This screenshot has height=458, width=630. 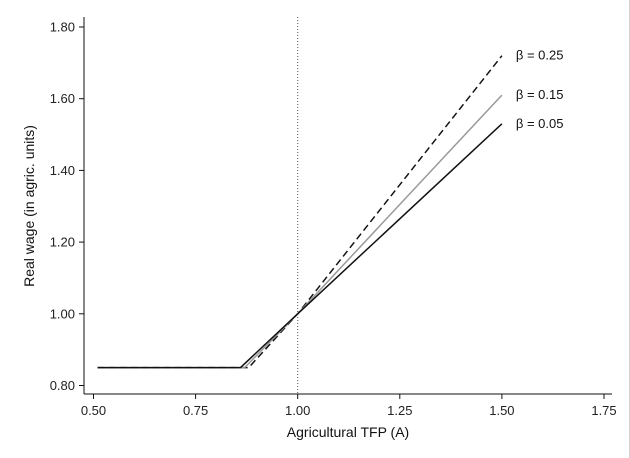 I want to click on x-tick-label: 1.50, so click(x=501, y=410).